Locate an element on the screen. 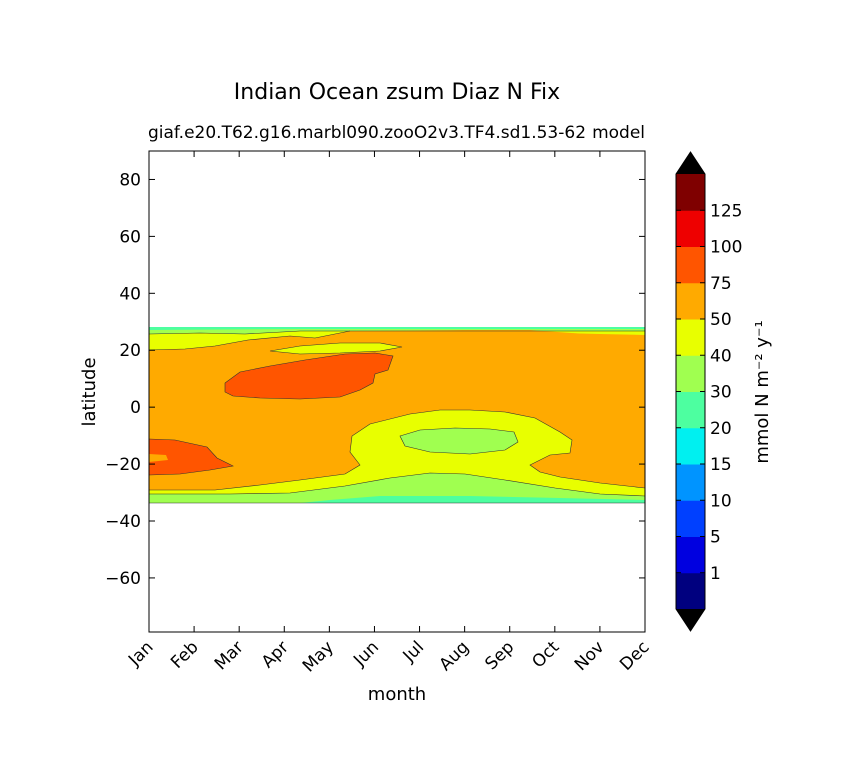 The image size is (857, 783). contour-lines is located at coordinates (397, 417).